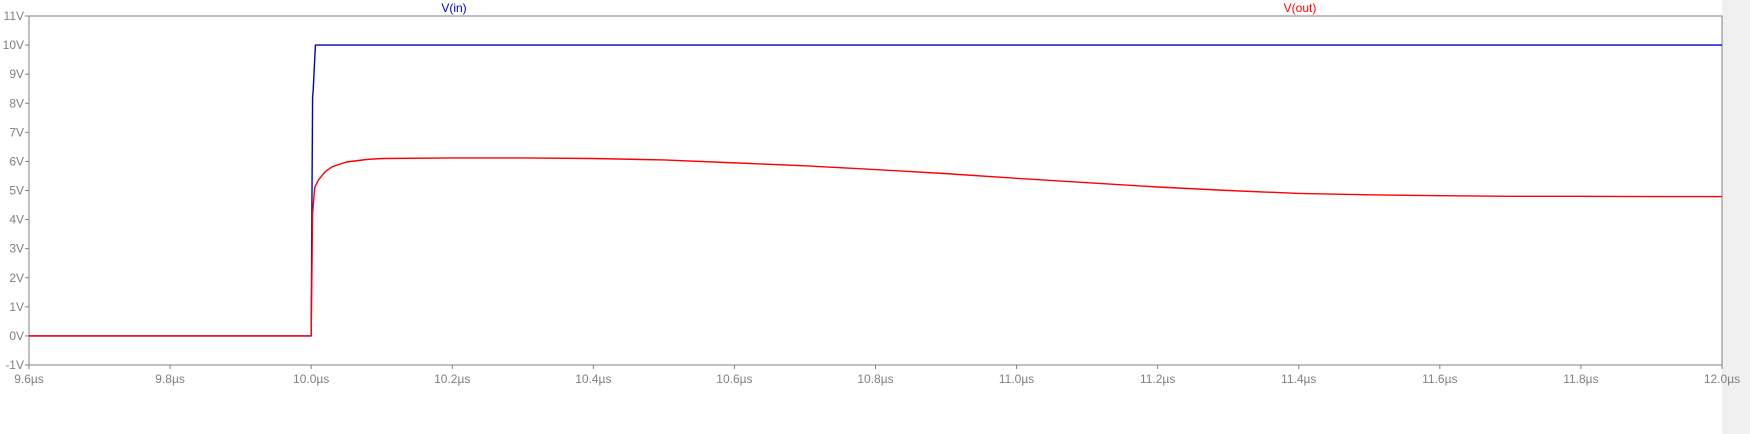  Describe the element at coordinates (16, 278) in the screenshot. I see `y-tick-label: 2V` at that location.